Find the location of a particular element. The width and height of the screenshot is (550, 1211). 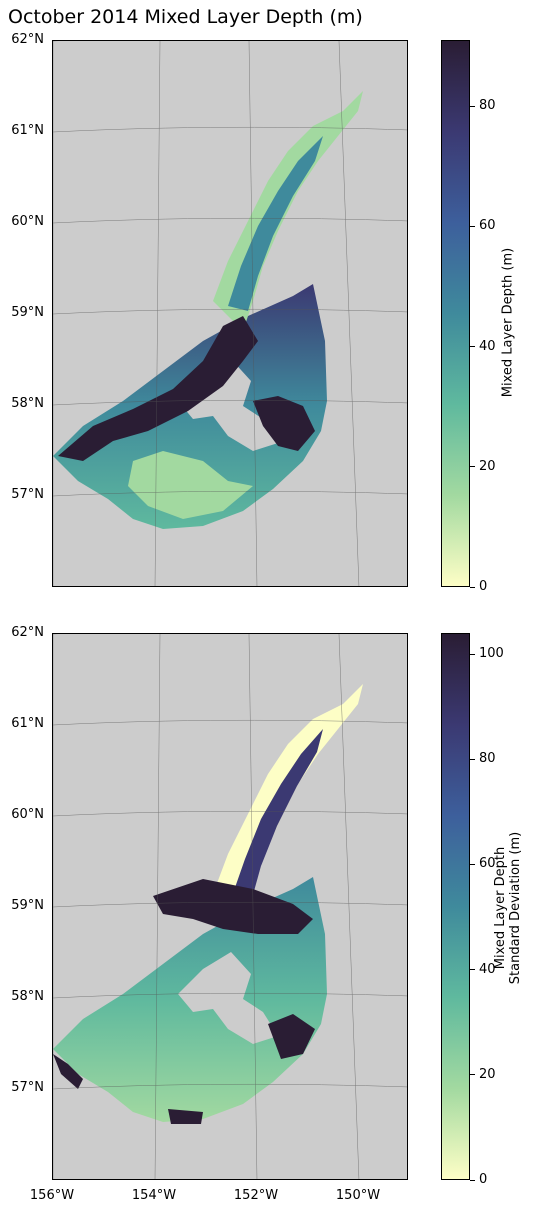

shallow-shelf is located at coordinates (190, 485).